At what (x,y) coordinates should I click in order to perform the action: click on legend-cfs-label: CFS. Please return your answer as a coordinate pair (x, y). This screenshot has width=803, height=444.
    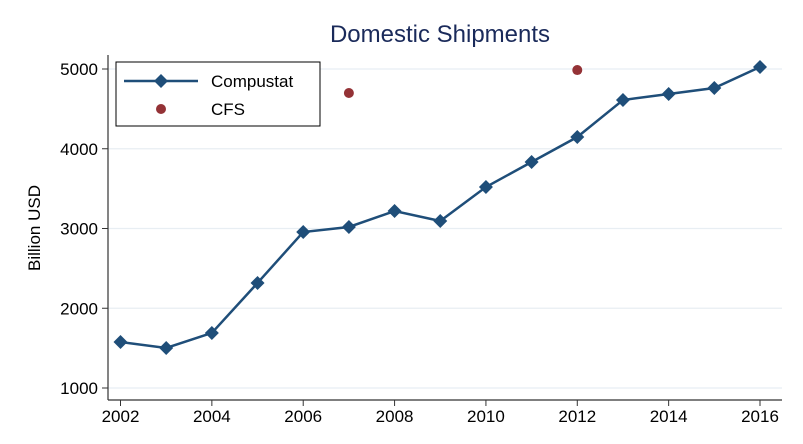
    Looking at the image, I should click on (228, 109).